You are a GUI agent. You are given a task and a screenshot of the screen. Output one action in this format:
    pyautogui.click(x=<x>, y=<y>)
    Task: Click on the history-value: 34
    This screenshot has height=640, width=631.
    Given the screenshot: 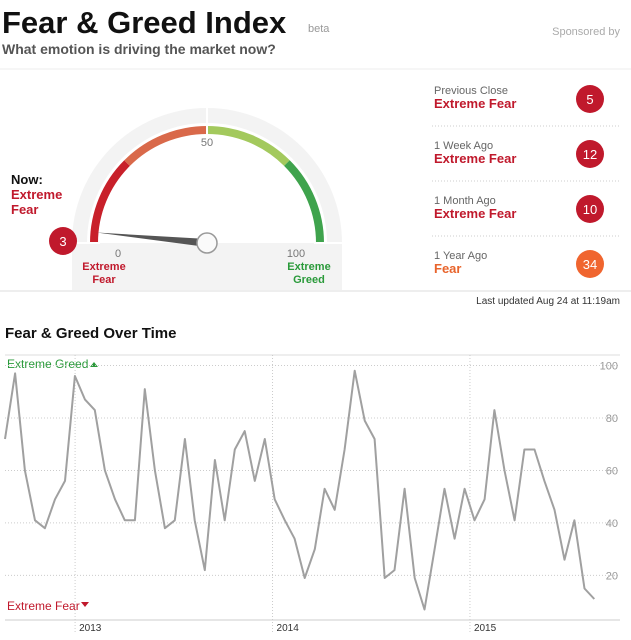 What is the action you would take?
    pyautogui.click(x=590, y=264)
    